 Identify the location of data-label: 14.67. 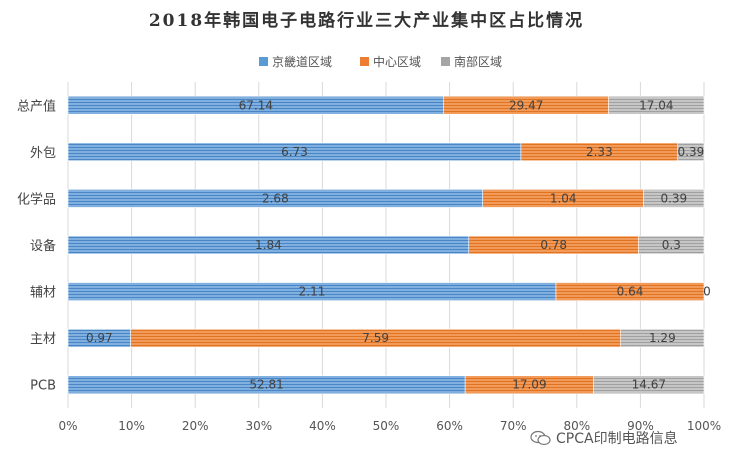
(649, 385).